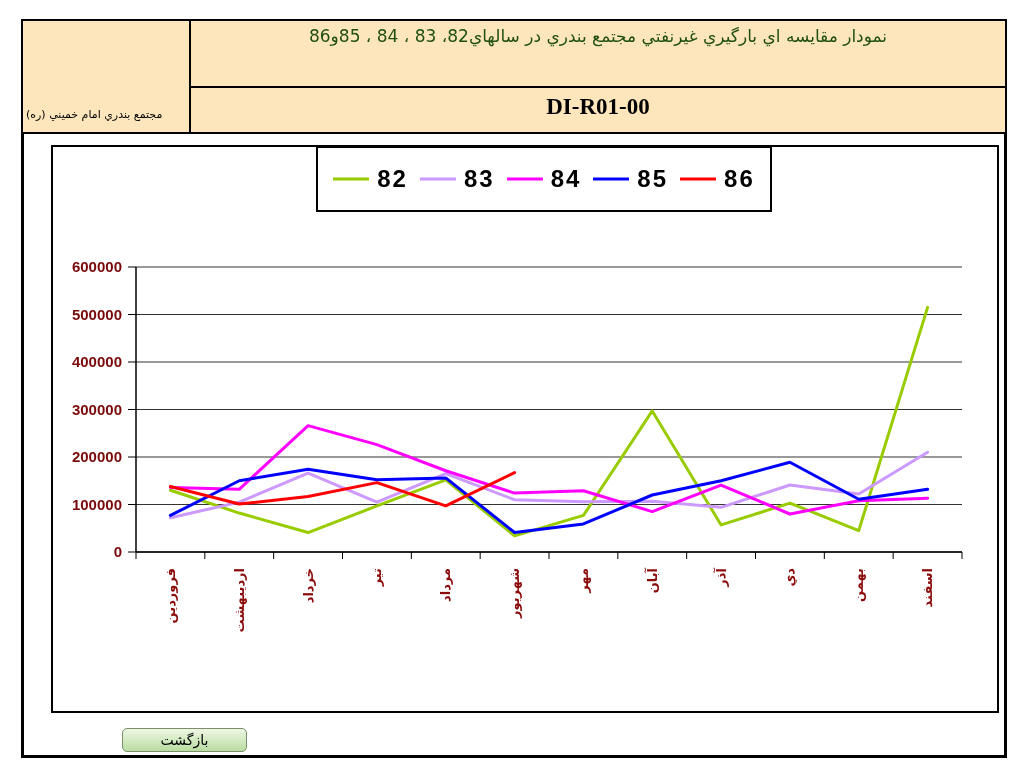 This screenshot has width=1024, height=768. What do you see at coordinates (928, 588) in the screenshot?
I see `x-tick-label: اسفند` at bounding box center [928, 588].